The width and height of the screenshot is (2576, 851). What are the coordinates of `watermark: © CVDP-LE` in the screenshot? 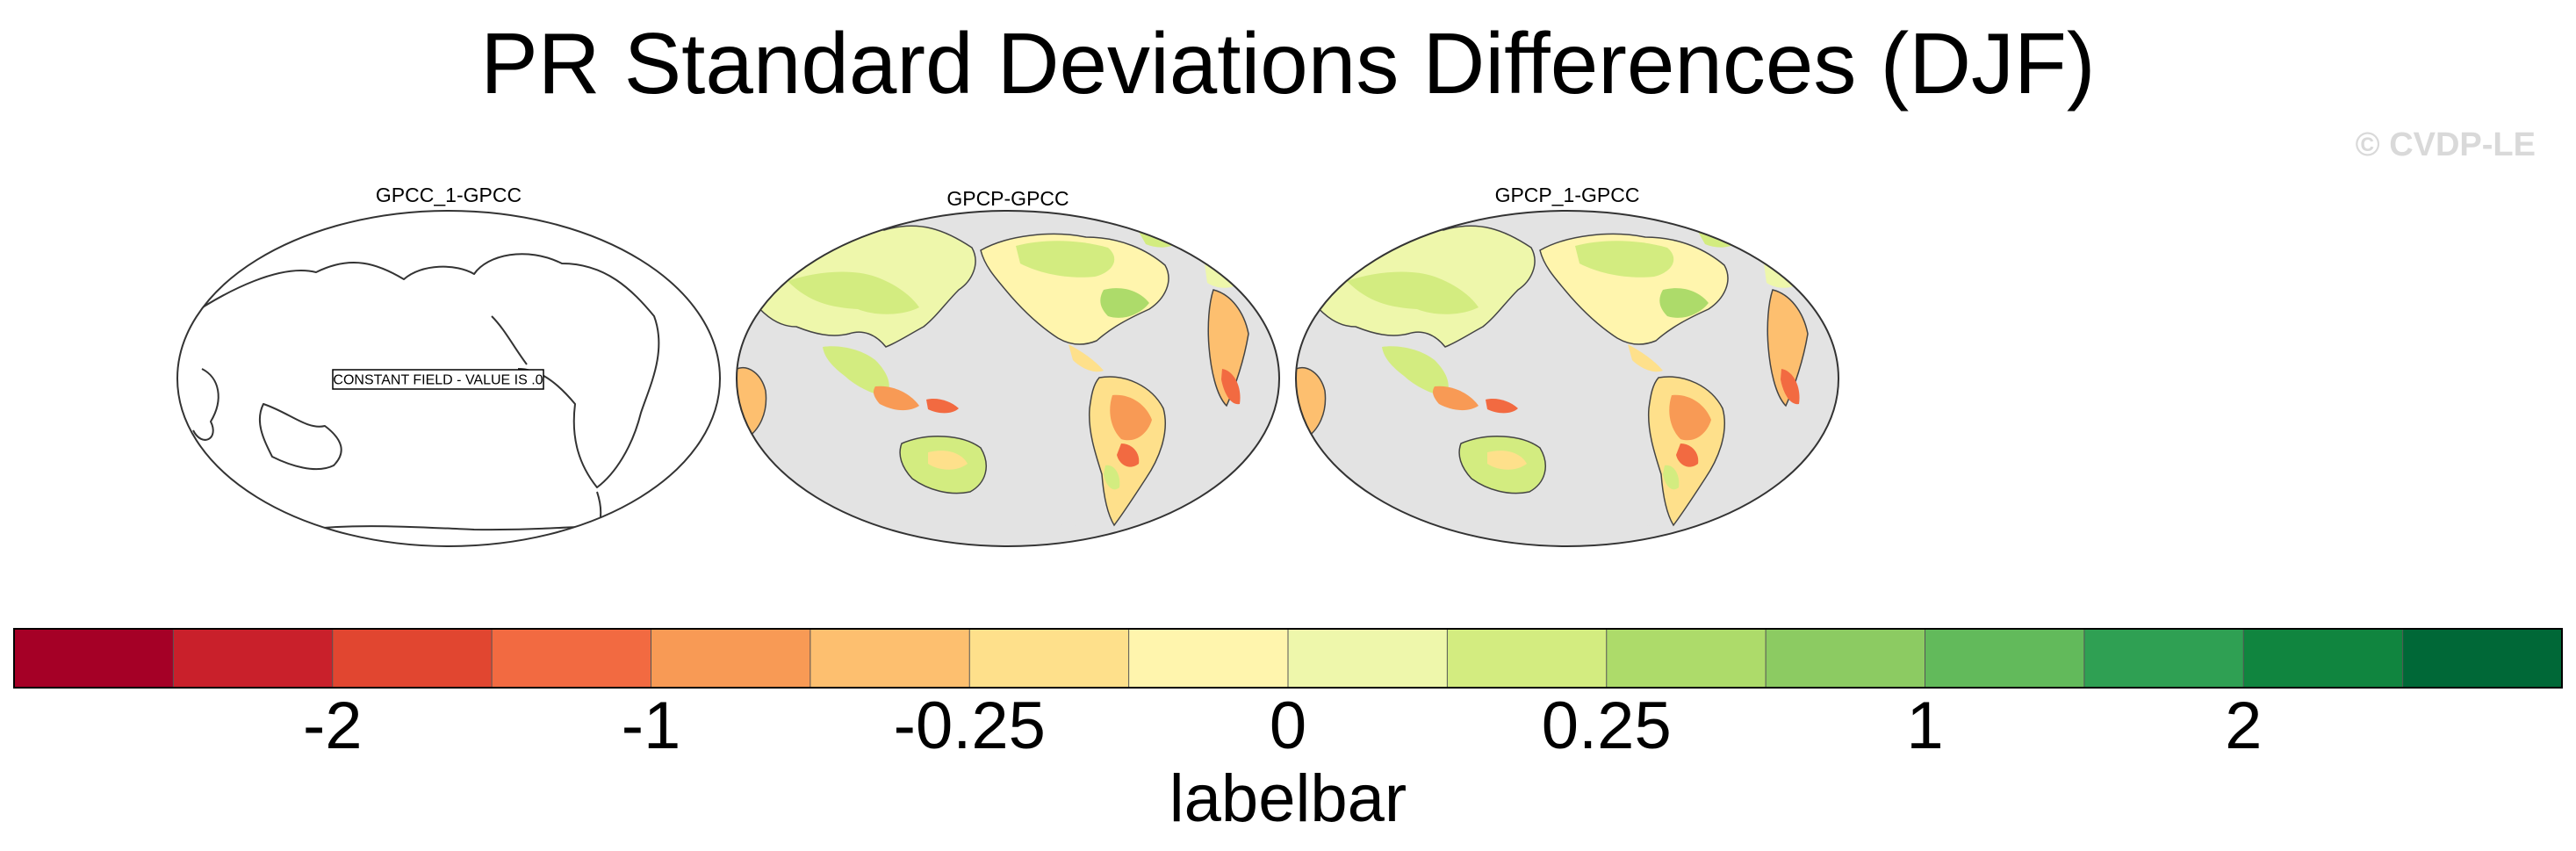 It's located at (2445, 144).